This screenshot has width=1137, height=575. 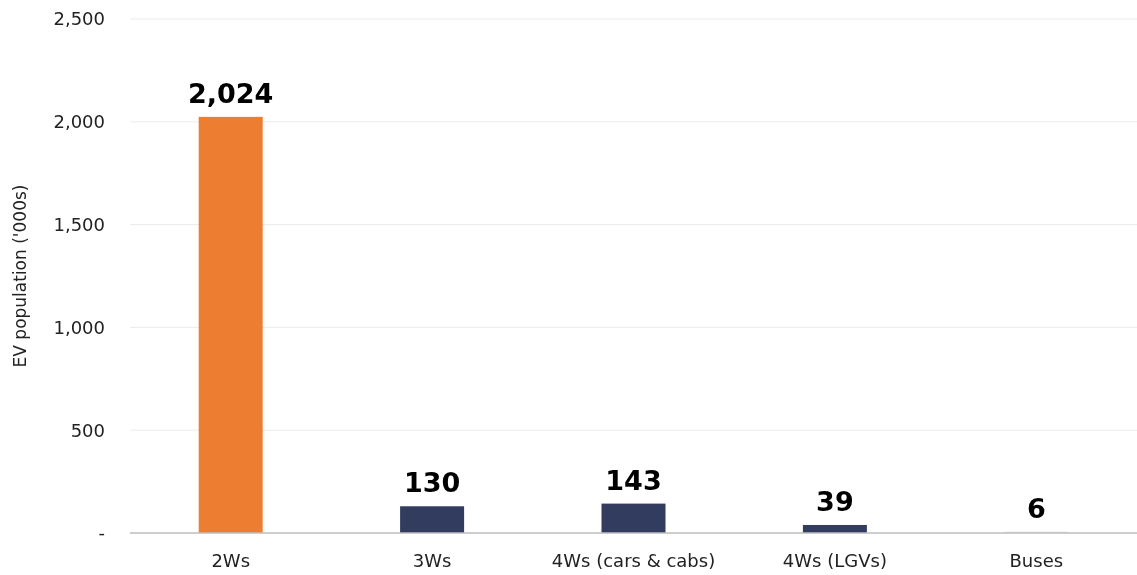 I want to click on x-tick-label: 4Ws (LGVs), so click(x=834, y=560).